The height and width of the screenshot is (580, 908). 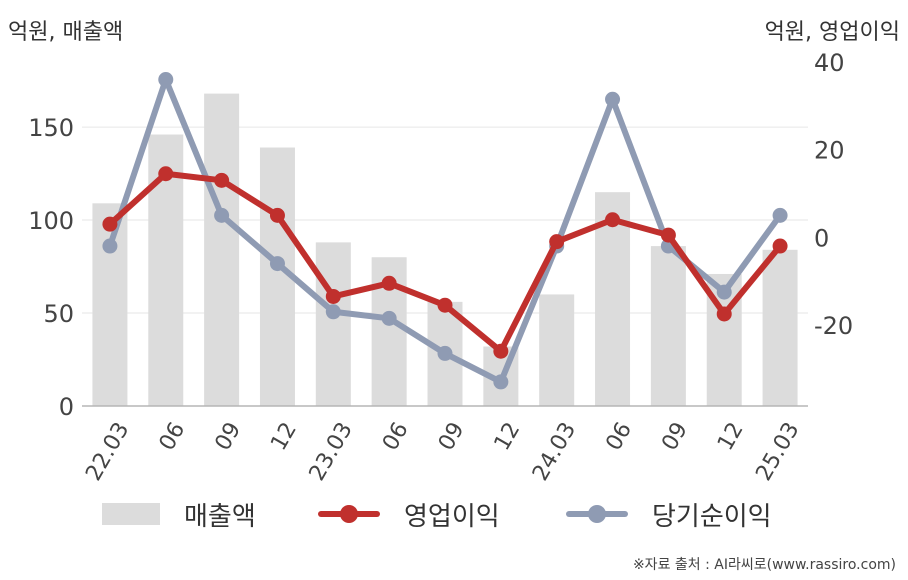 I want to click on x-tick-label: 22.03, so click(x=107, y=451).